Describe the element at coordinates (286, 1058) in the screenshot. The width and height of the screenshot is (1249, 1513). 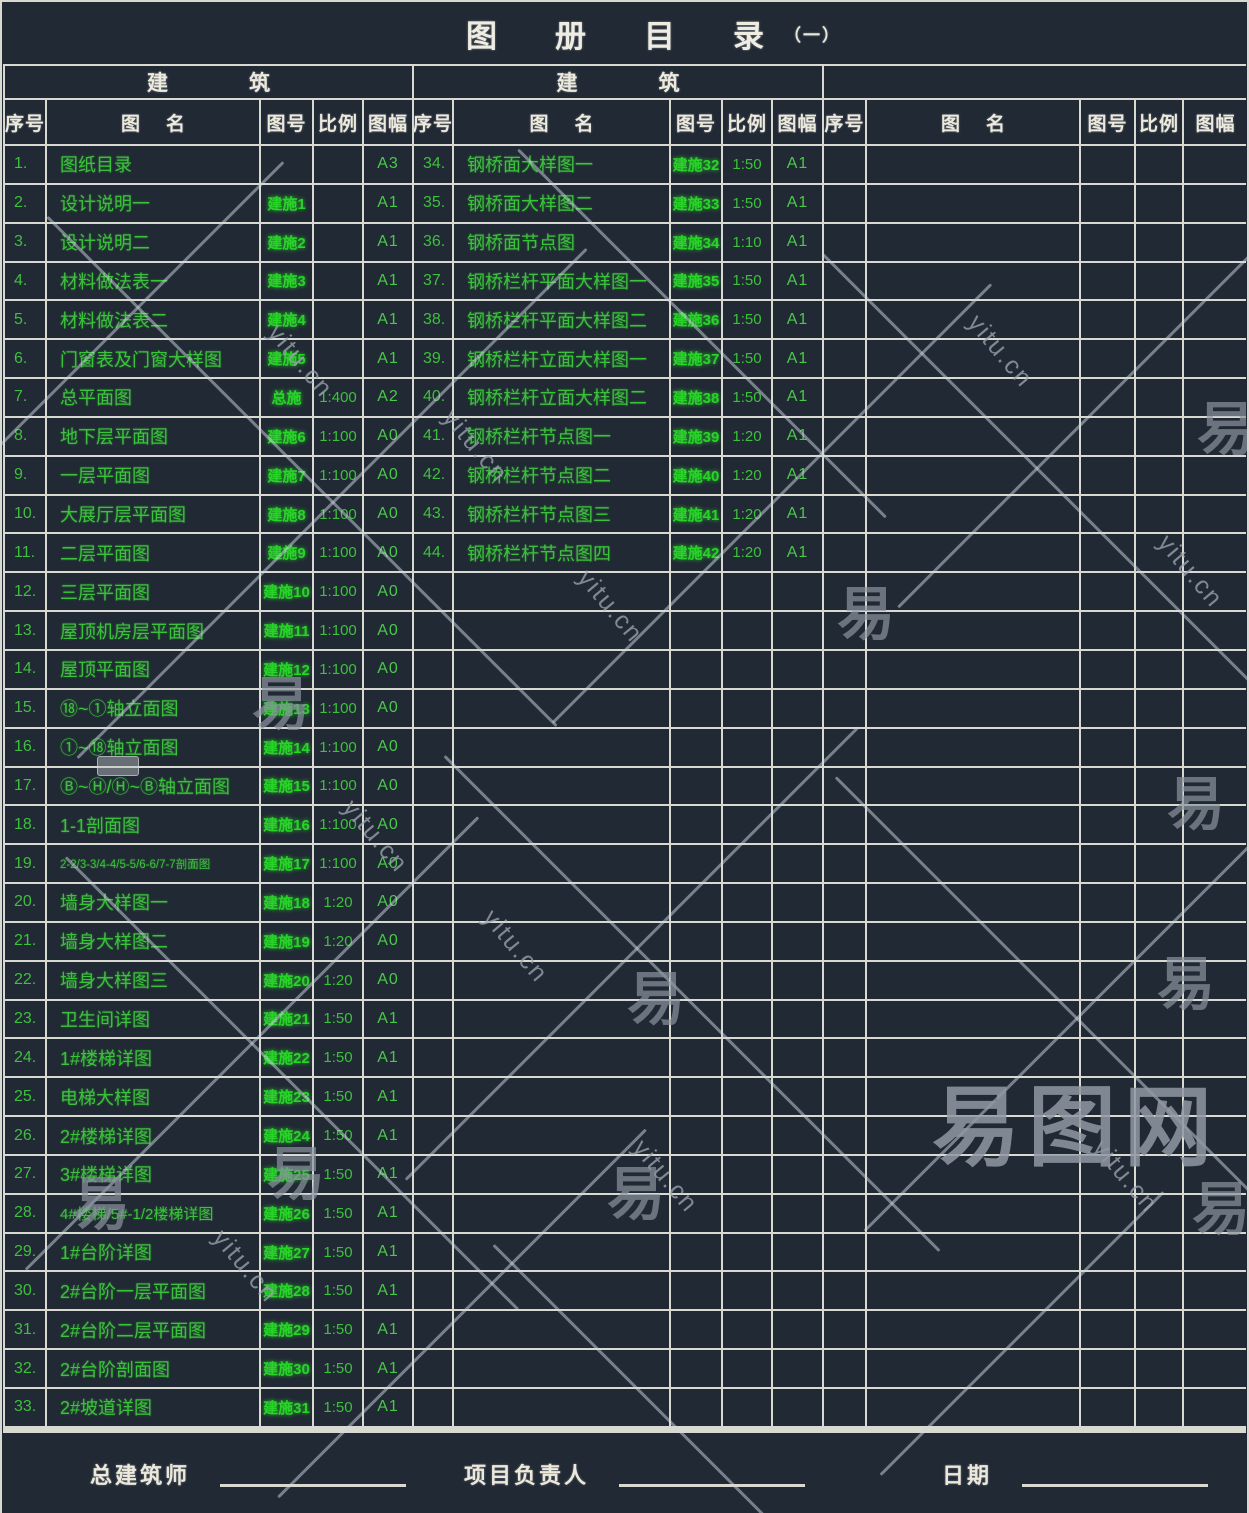
I see `drawing-code-cell: 建施22` at that location.